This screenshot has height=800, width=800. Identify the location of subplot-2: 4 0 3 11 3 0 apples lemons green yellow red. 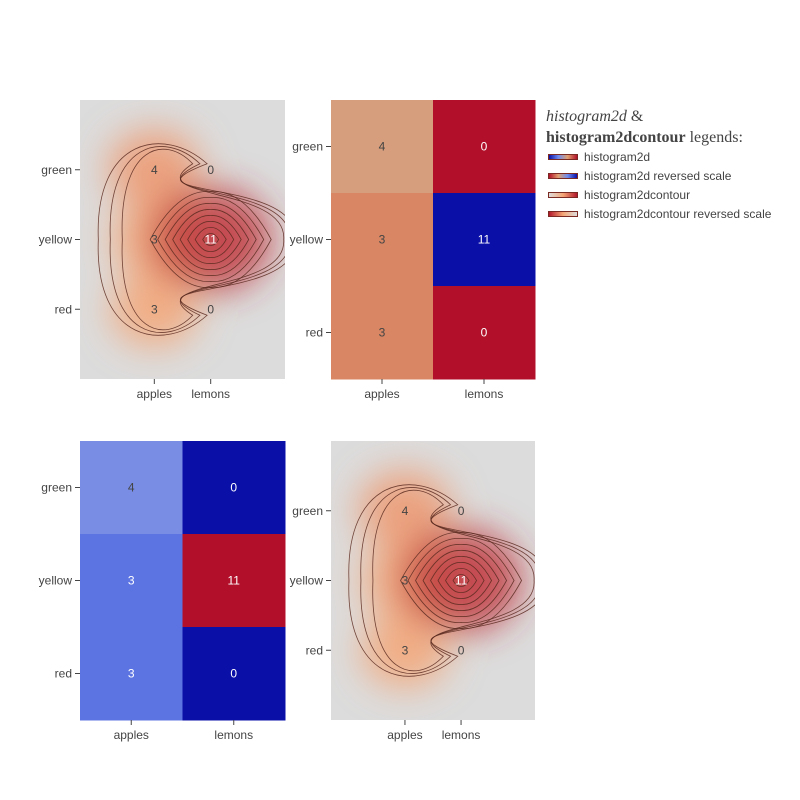
(413, 250).